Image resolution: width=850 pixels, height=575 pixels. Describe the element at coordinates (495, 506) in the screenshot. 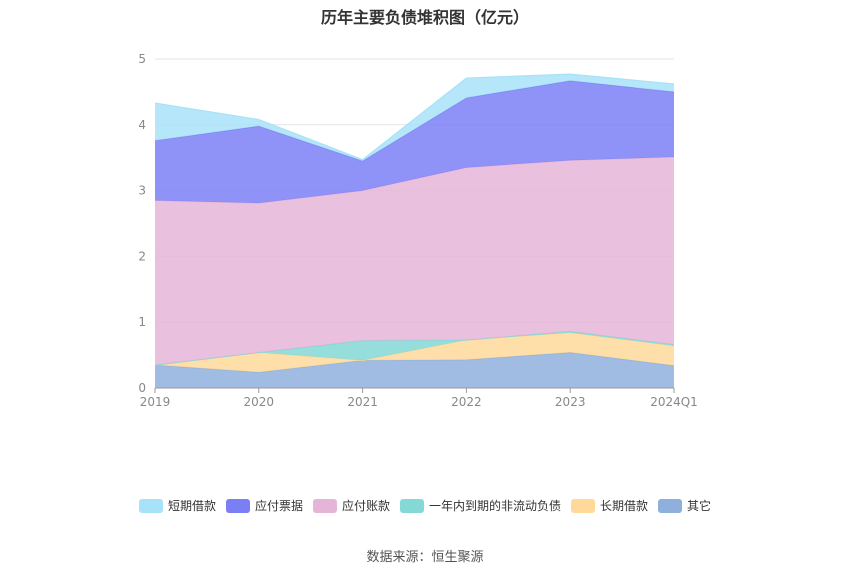

I see `legend-label: 一年内到期的非流动负债` at that location.